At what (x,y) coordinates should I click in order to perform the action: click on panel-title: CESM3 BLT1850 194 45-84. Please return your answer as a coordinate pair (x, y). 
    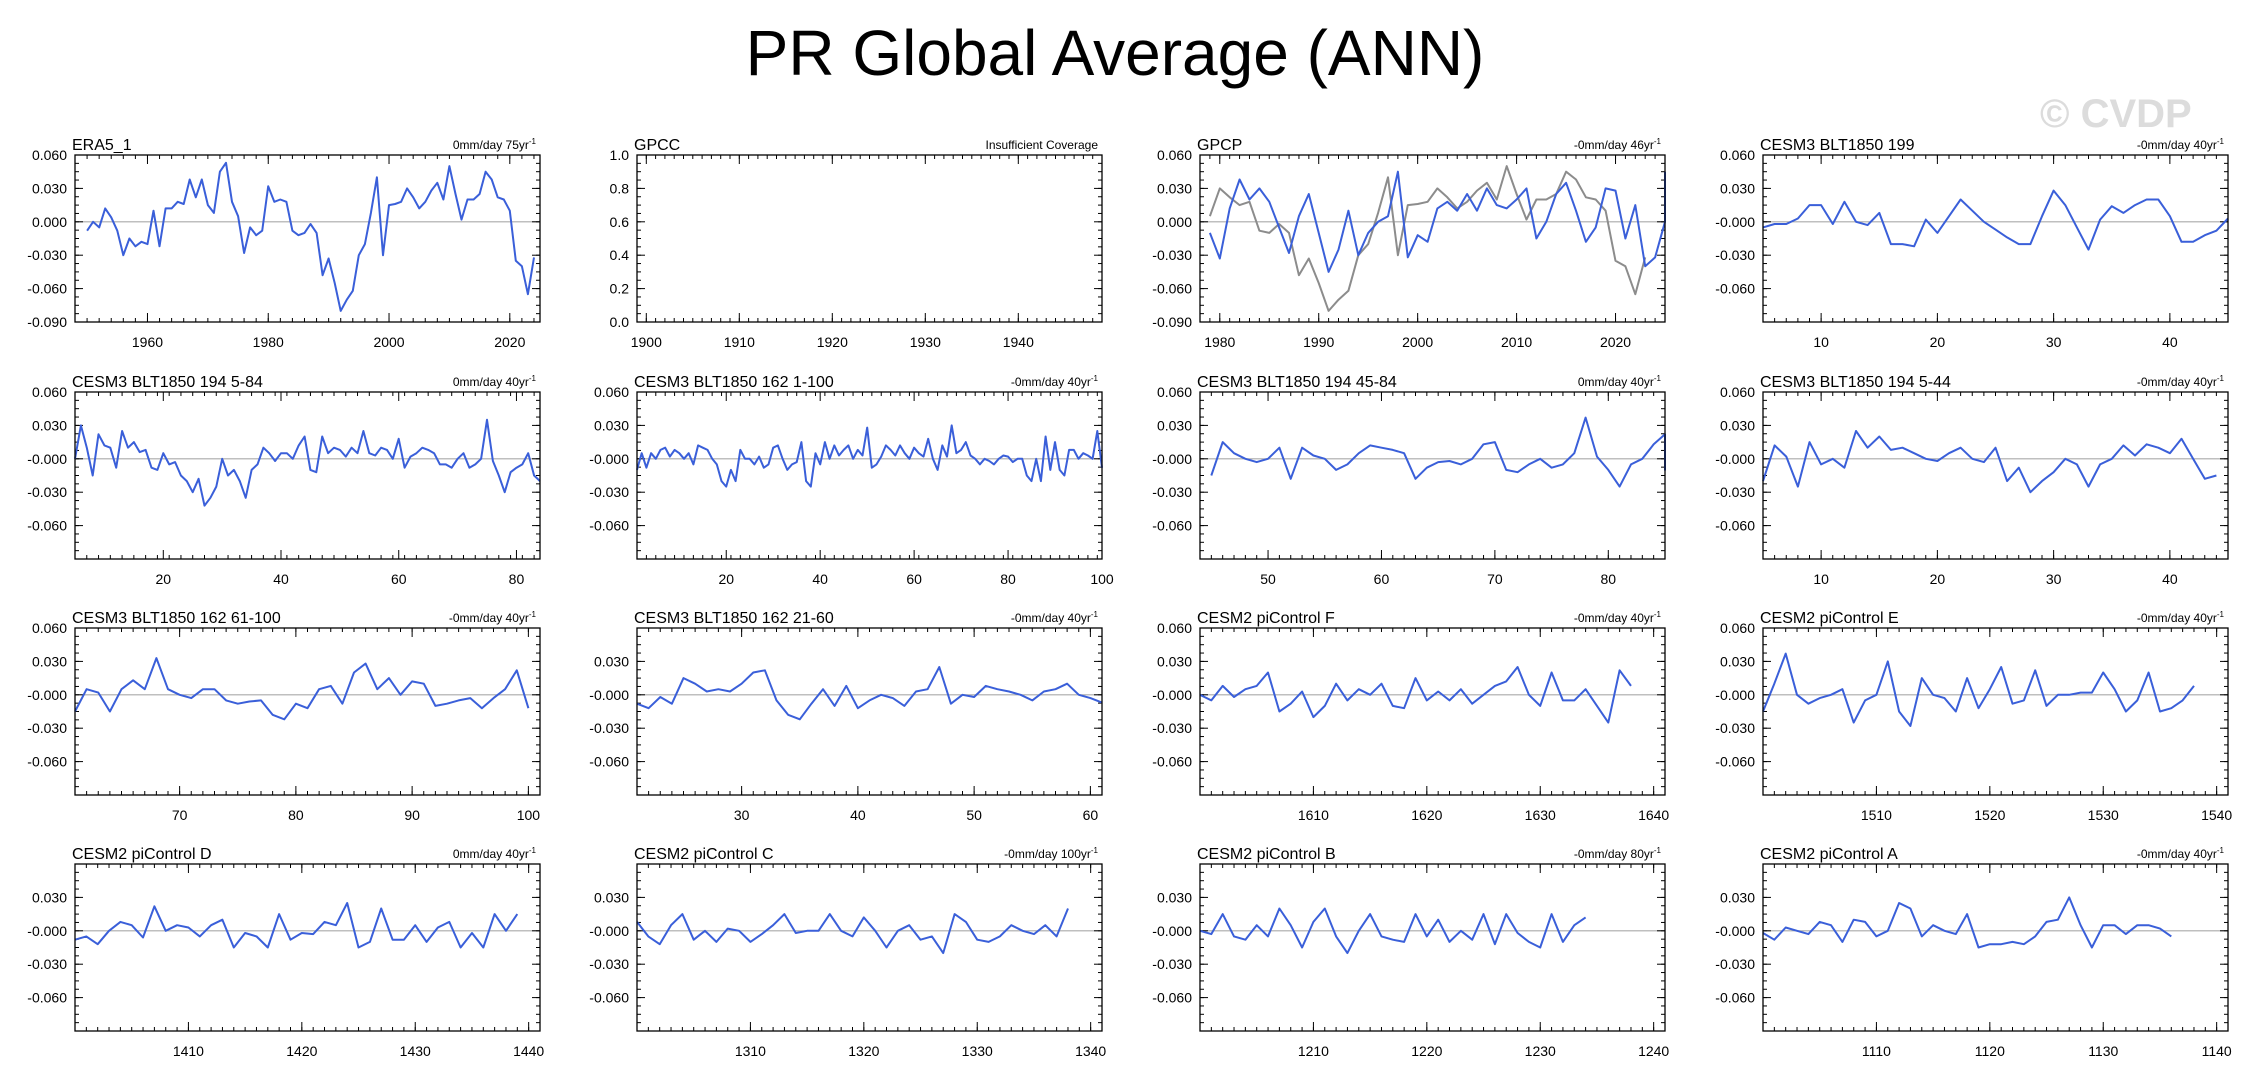
    Looking at the image, I should click on (1297, 382).